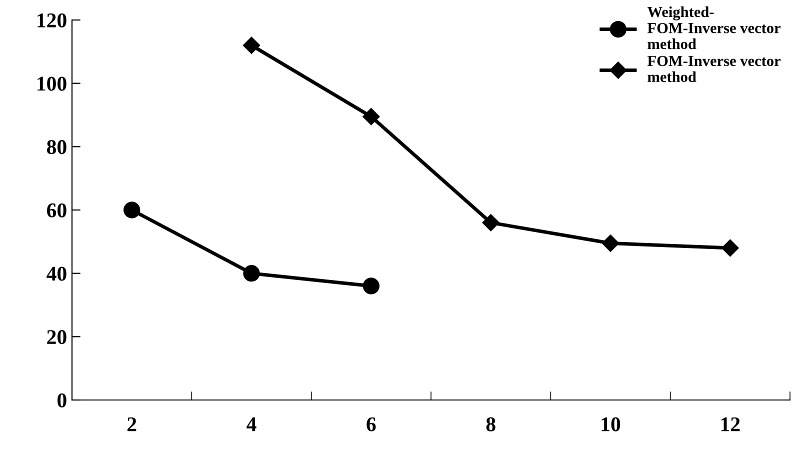 This screenshot has width=802, height=455. What do you see at coordinates (713, 69) in the screenshot?
I see `legend-label: FOM-Inverse vector method` at bounding box center [713, 69].